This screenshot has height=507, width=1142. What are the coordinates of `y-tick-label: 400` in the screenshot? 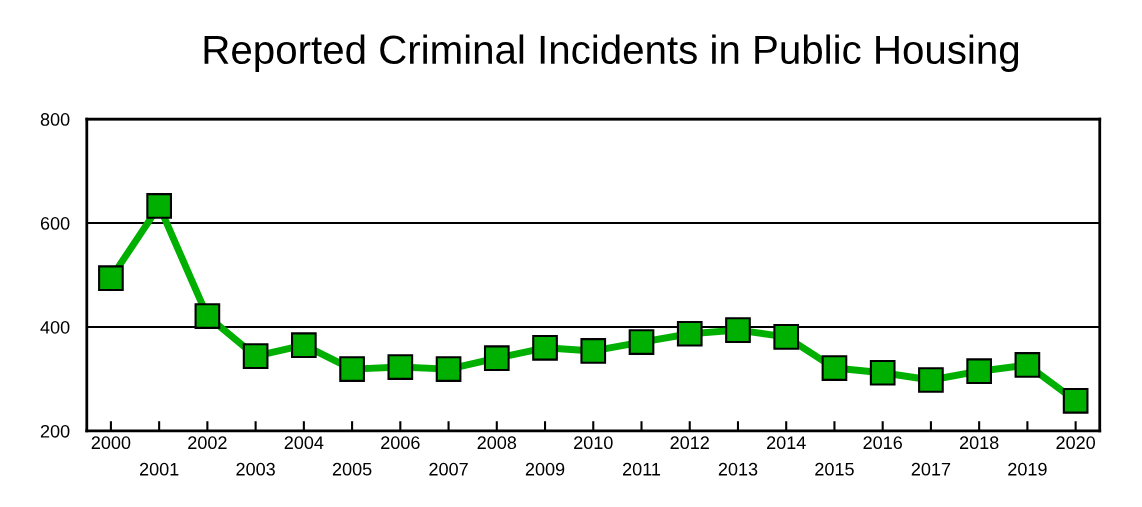 It's located at (55, 327).